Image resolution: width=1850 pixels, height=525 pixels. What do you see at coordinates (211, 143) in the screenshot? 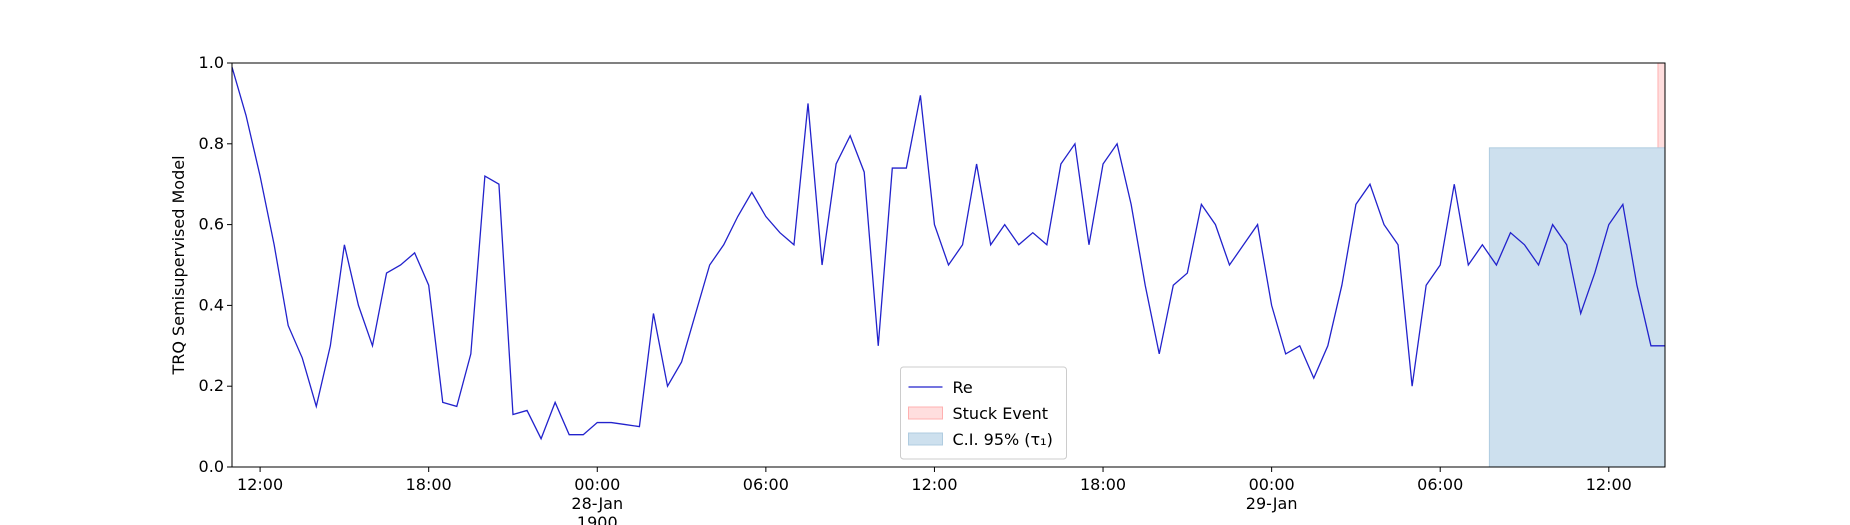
I see `y-tick-label: 0.8` at bounding box center [211, 143].